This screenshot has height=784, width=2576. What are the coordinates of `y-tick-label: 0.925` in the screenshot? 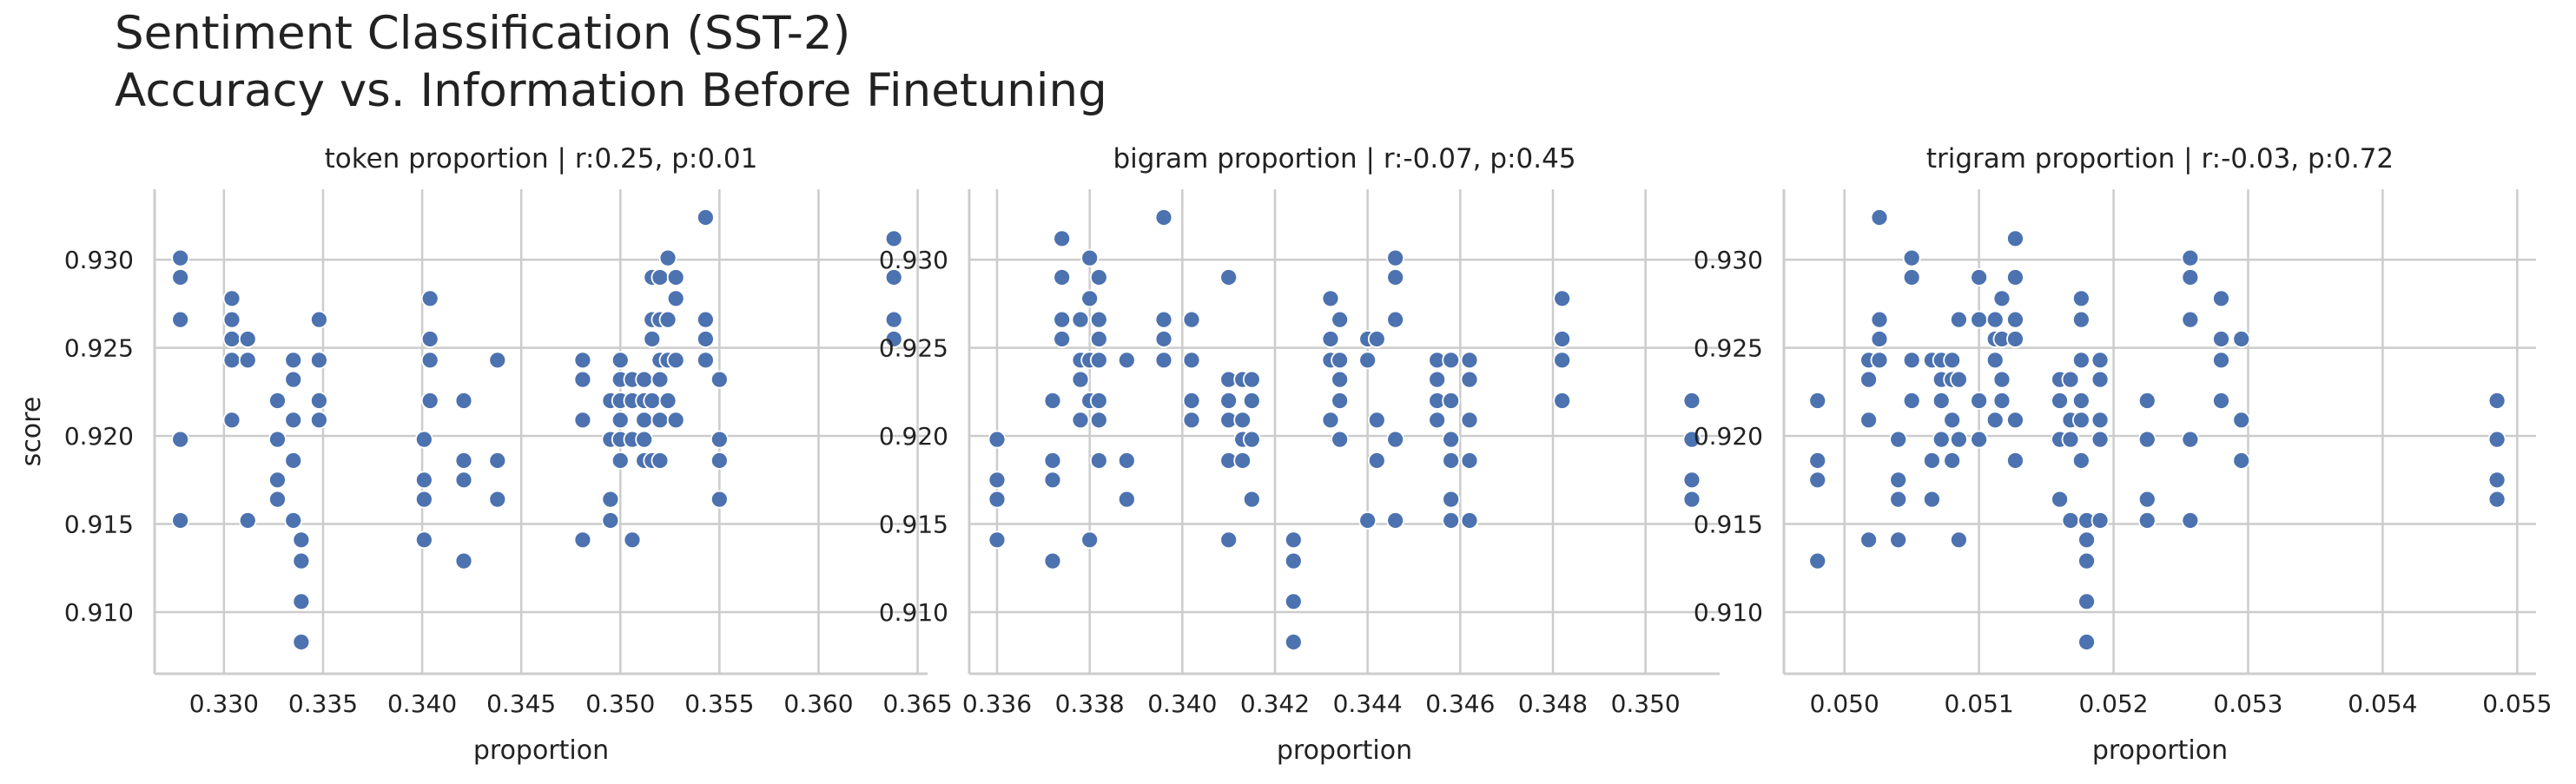 It's located at (99, 348).